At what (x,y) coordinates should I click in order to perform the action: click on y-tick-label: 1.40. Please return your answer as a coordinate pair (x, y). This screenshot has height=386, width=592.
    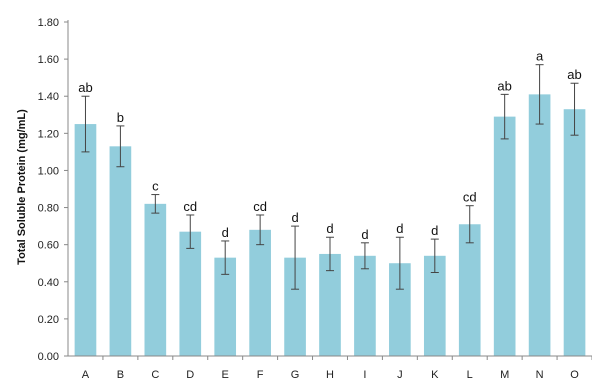
    Looking at the image, I should click on (48, 97).